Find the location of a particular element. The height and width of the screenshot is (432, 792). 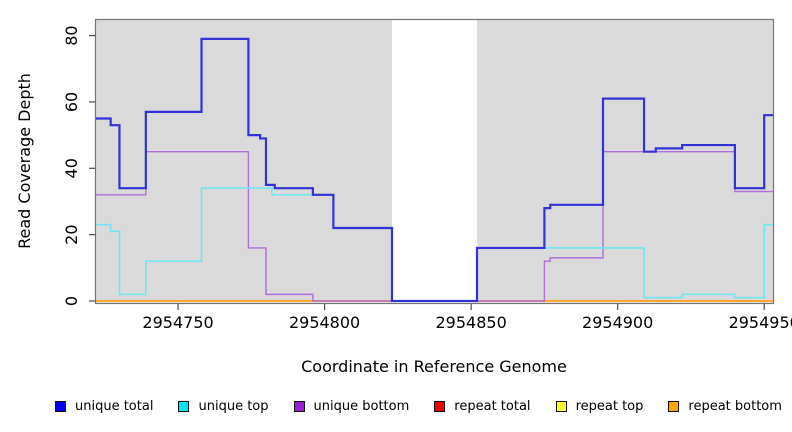

legend-item-repeat-total: repeat total is located at coordinates (482, 406).